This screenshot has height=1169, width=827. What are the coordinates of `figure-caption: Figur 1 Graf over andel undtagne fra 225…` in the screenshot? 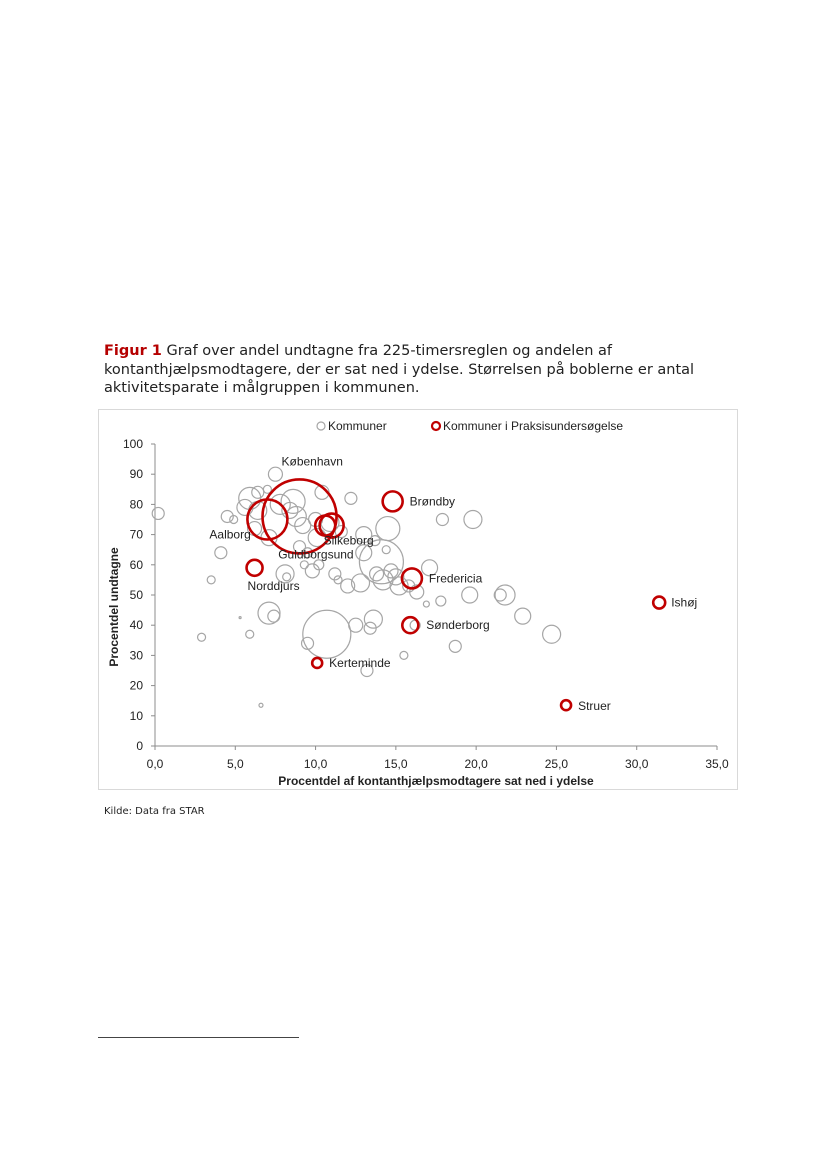 It's located at (404, 370).